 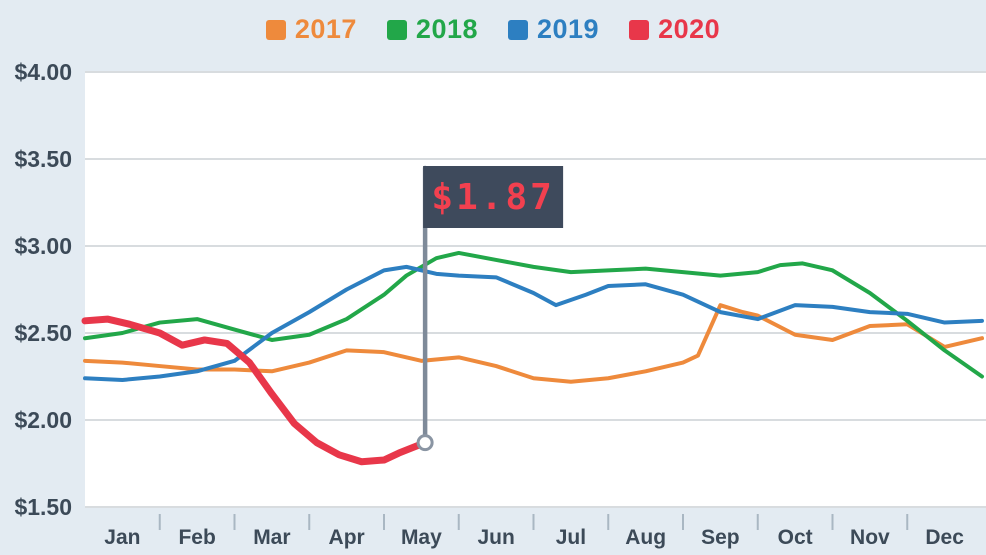 I want to click on x-axis-label: Nov, so click(x=870, y=537).